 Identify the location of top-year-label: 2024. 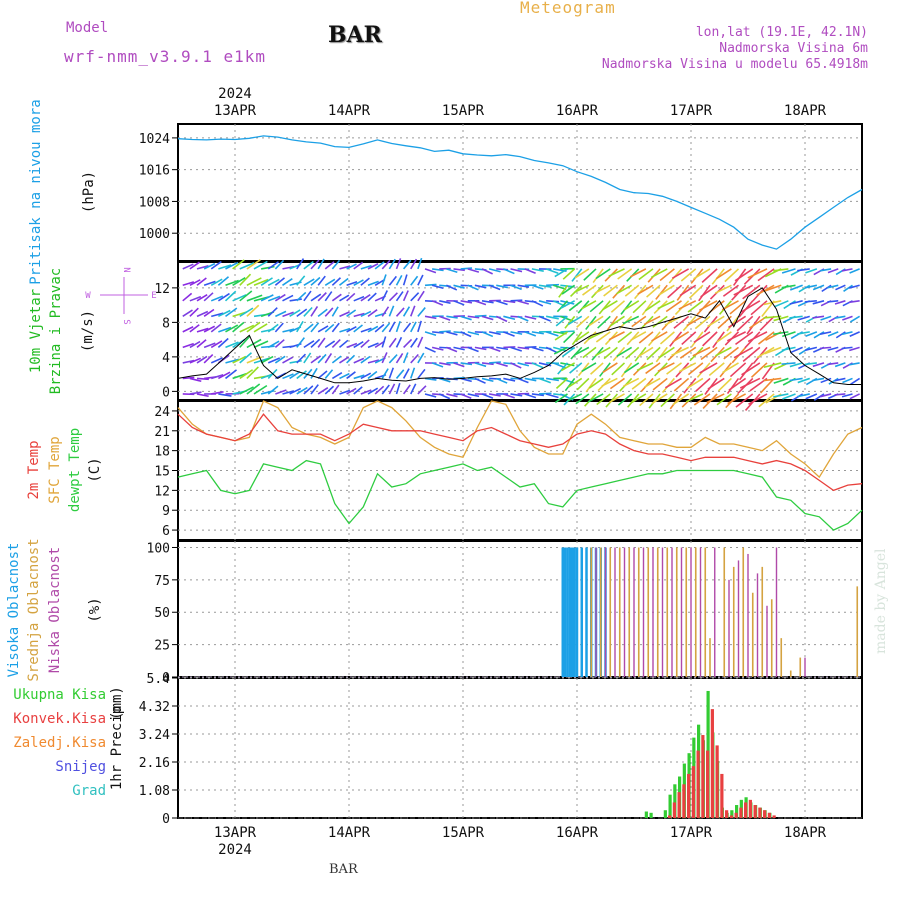
(235, 94).